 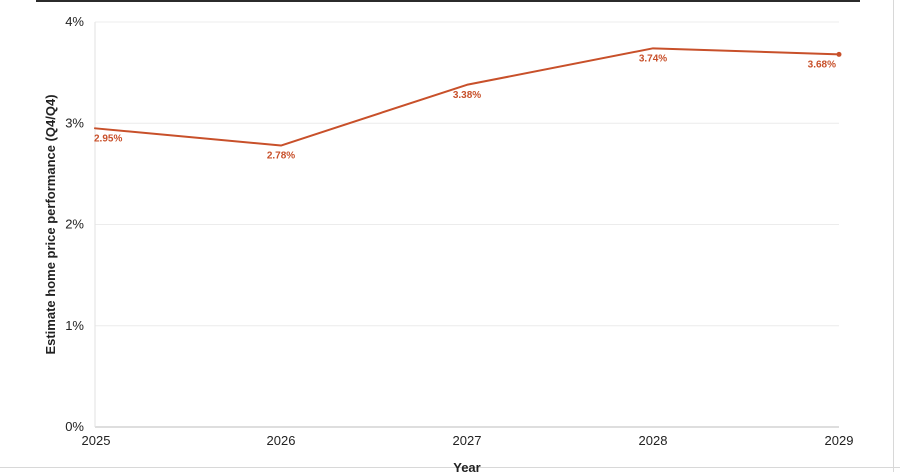 I want to click on data-label: 2.78%, so click(x=281, y=156).